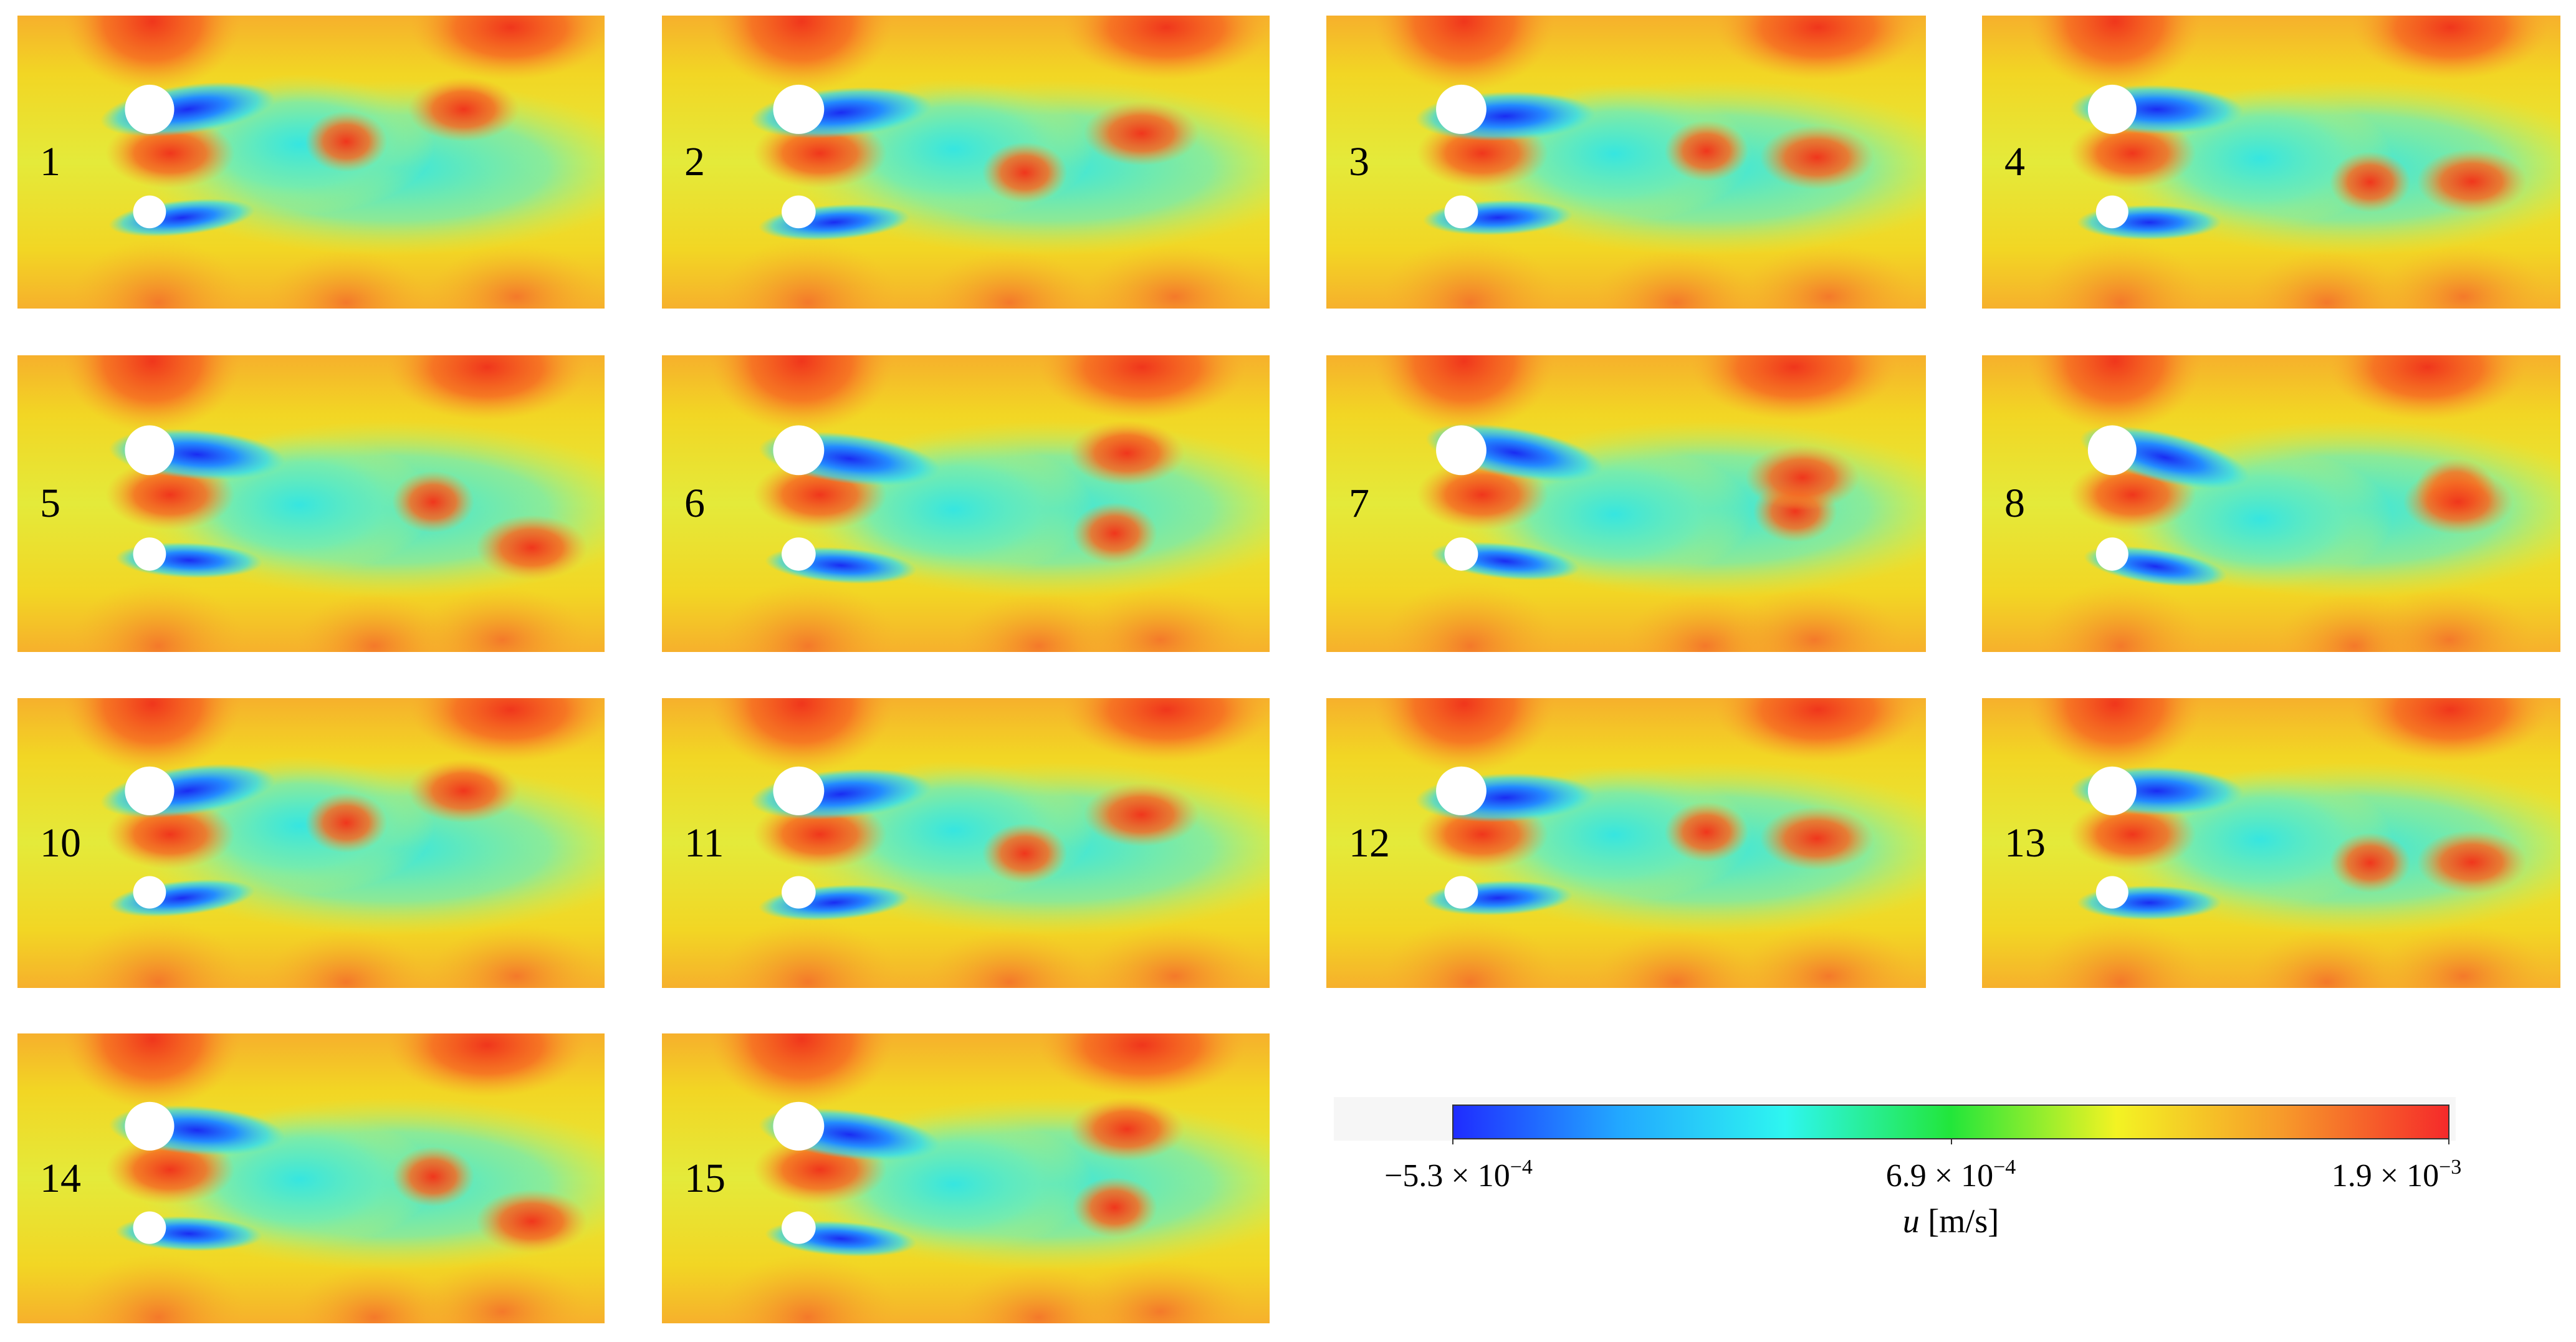  What do you see at coordinates (1459, 1175) in the screenshot?
I see `tick-label-min: −5.3 × 10⁻⁴` at bounding box center [1459, 1175].